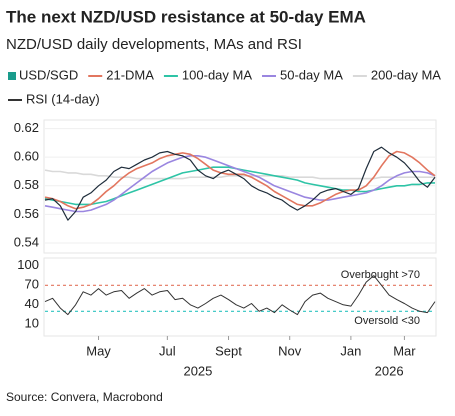 The height and width of the screenshot is (416, 455). Describe the element at coordinates (48, 74) in the screenshot. I see `legend-label: USD/SGD` at that location.